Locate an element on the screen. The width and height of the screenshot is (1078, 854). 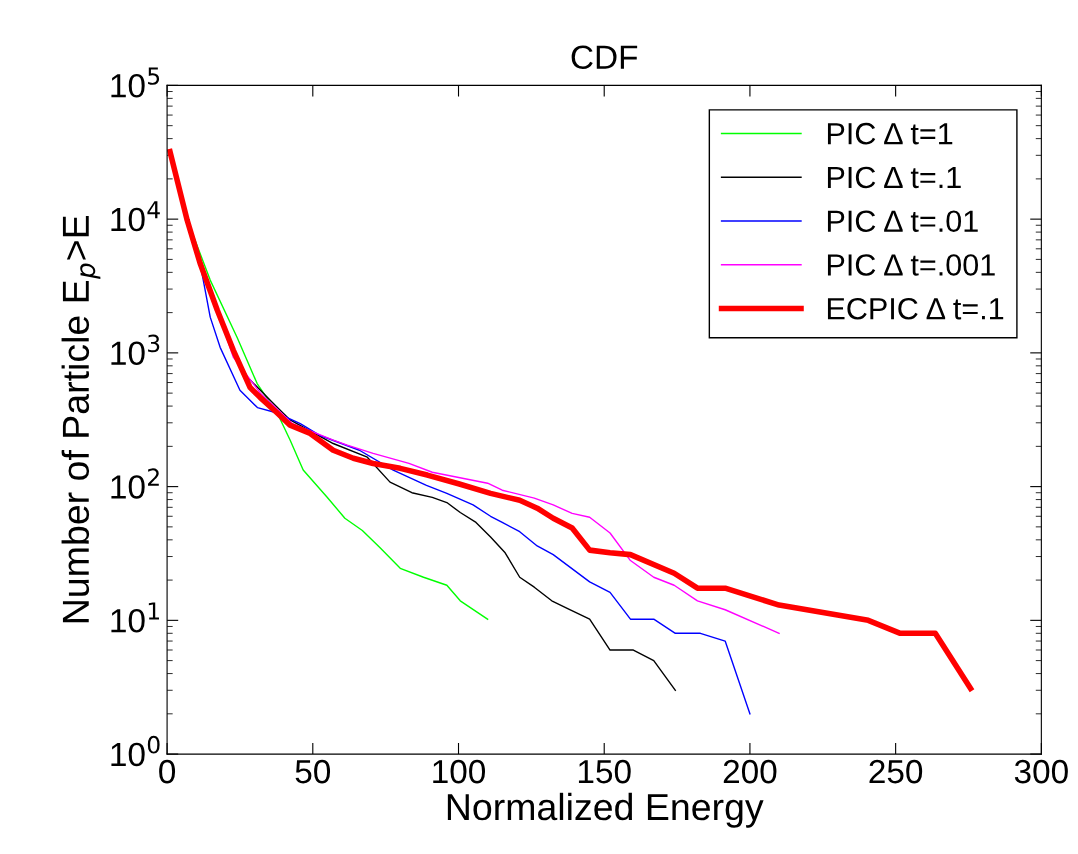
x-tick-label: 0 is located at coordinates (167, 771).